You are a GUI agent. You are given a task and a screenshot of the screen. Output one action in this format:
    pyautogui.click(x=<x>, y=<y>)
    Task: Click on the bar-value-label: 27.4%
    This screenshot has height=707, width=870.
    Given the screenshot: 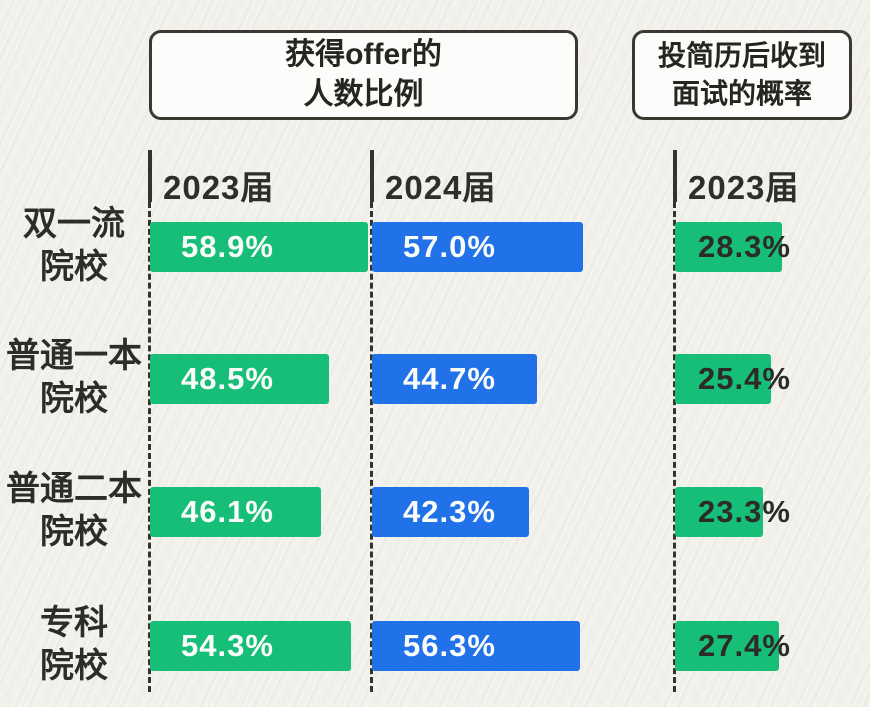 What is the action you would take?
    pyautogui.click(x=744, y=645)
    